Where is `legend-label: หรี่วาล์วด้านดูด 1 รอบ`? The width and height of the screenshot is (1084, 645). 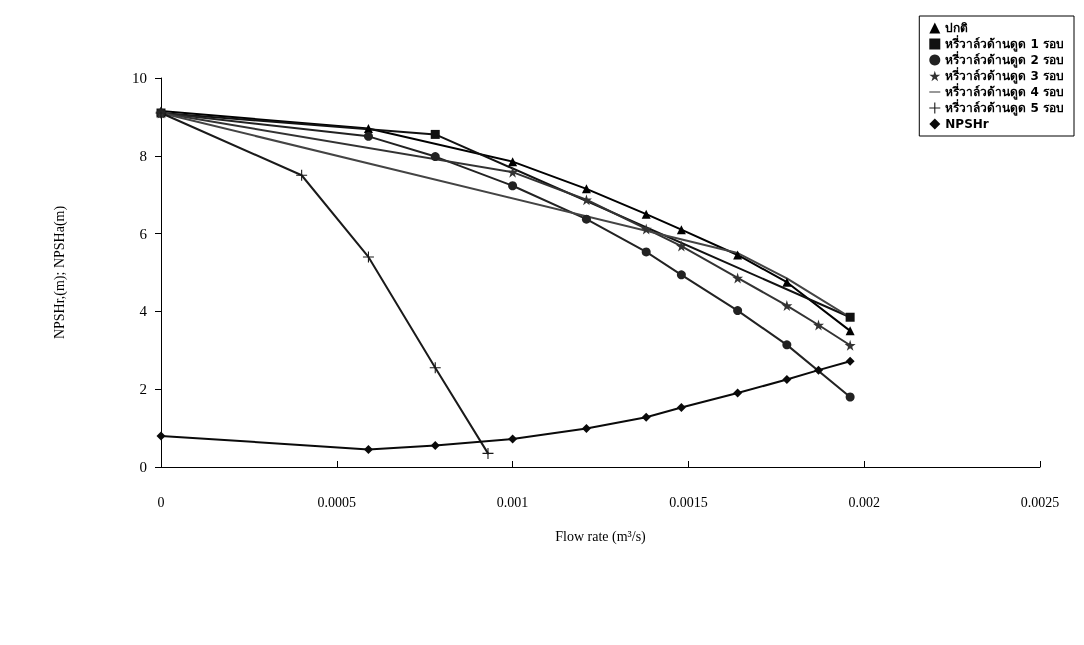
legend-label: หรี่วาล์วด้านดูด 1 รอบ is located at coordinates (1005, 43).